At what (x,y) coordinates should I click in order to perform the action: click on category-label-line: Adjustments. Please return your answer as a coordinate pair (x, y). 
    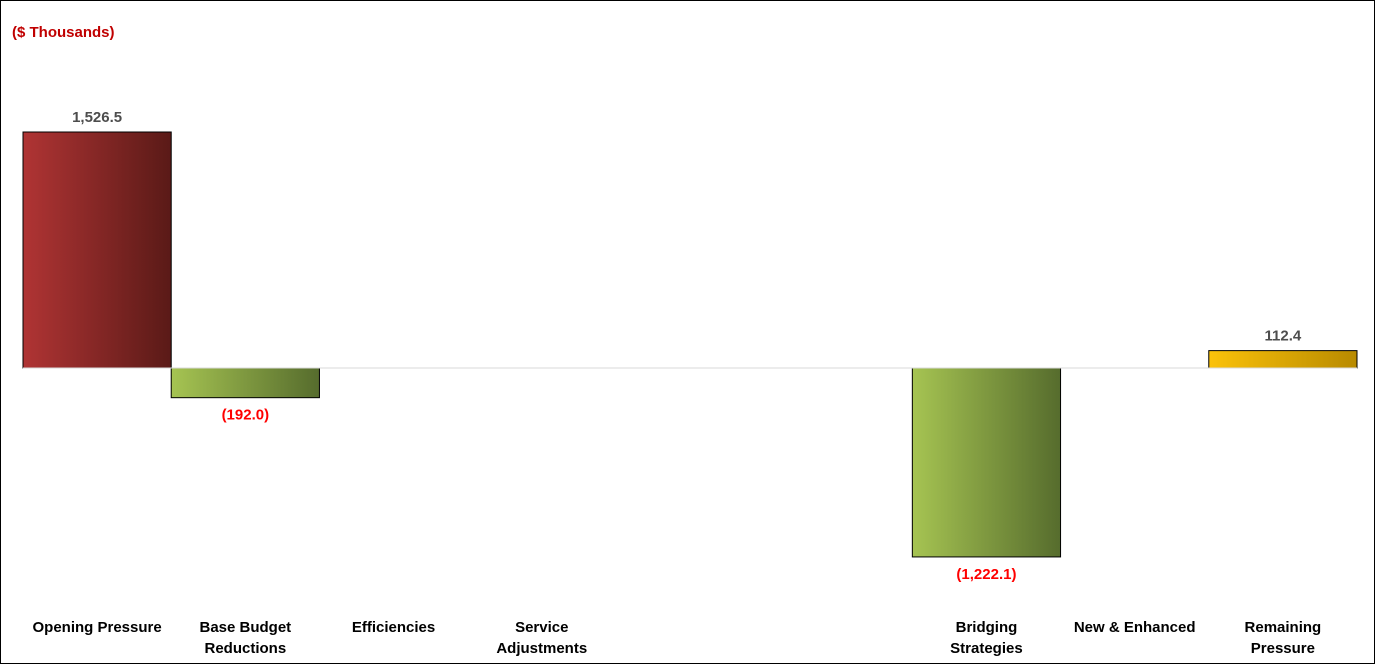
    Looking at the image, I should click on (541, 648).